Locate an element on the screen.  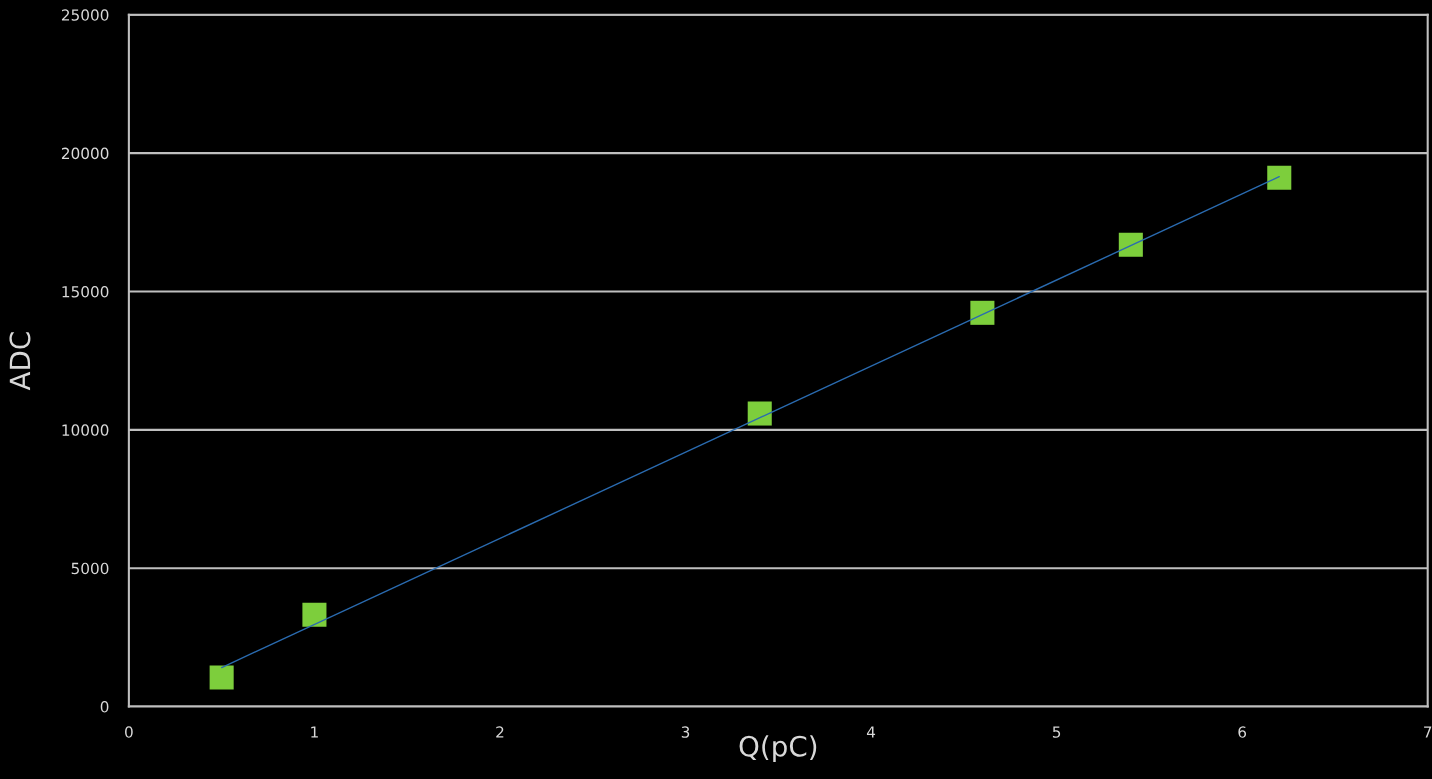
y-tick-label: 20000 is located at coordinates (85, 153).